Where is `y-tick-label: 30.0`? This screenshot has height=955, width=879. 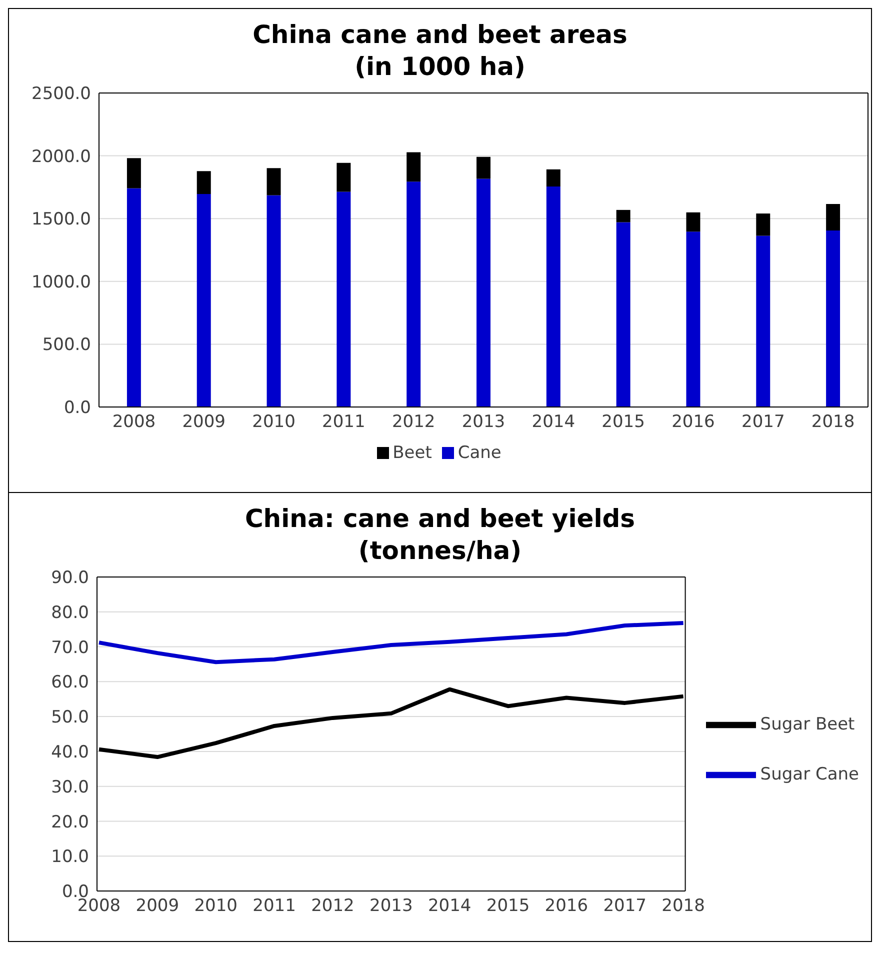
y-tick-label: 30.0 is located at coordinates (70, 787).